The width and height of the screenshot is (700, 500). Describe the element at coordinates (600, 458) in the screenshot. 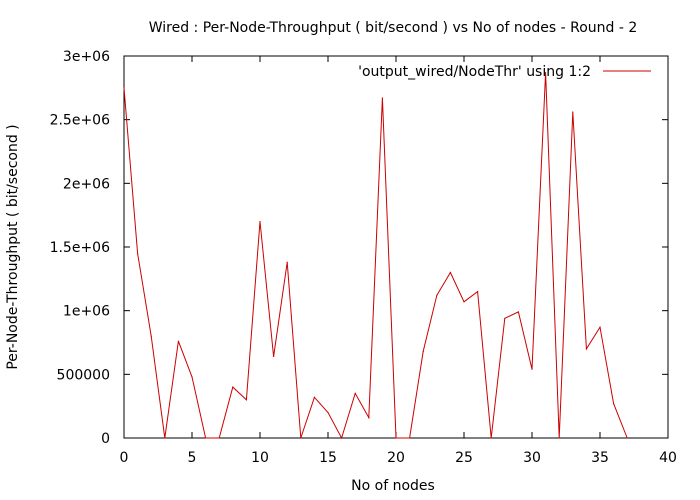

I see `x-tick-label: 35` at that location.